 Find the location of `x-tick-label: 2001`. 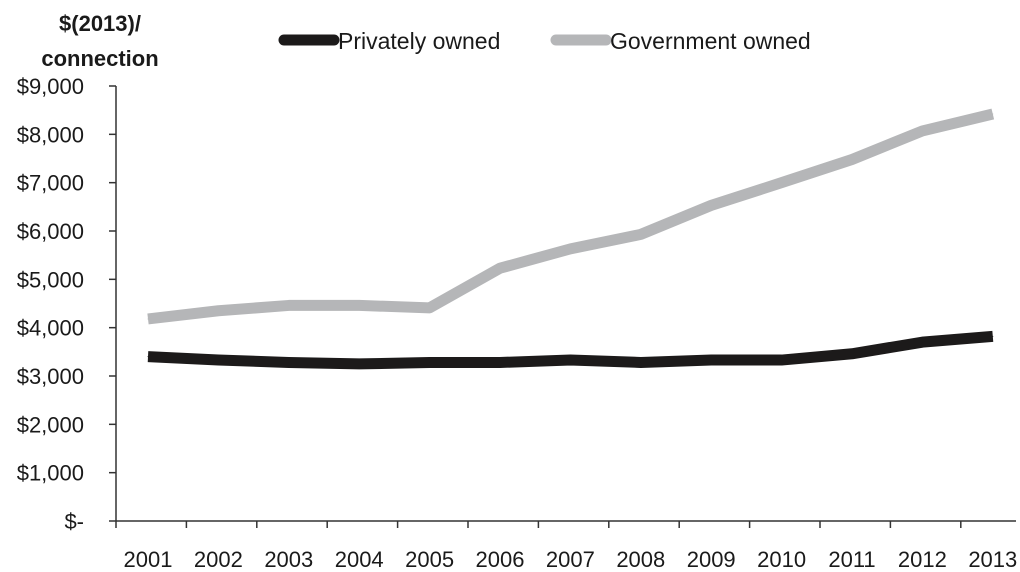

x-tick-label: 2001 is located at coordinates (148, 559).